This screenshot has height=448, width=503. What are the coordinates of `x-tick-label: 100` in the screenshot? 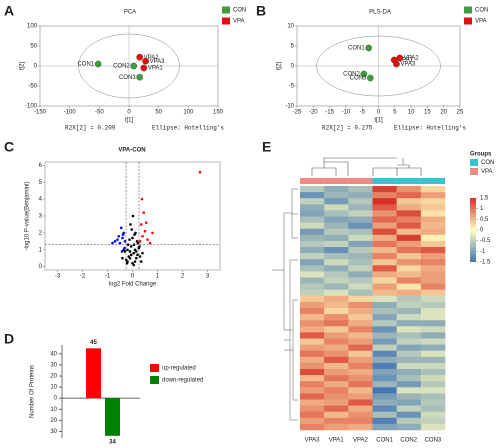 It's located at (188, 113).